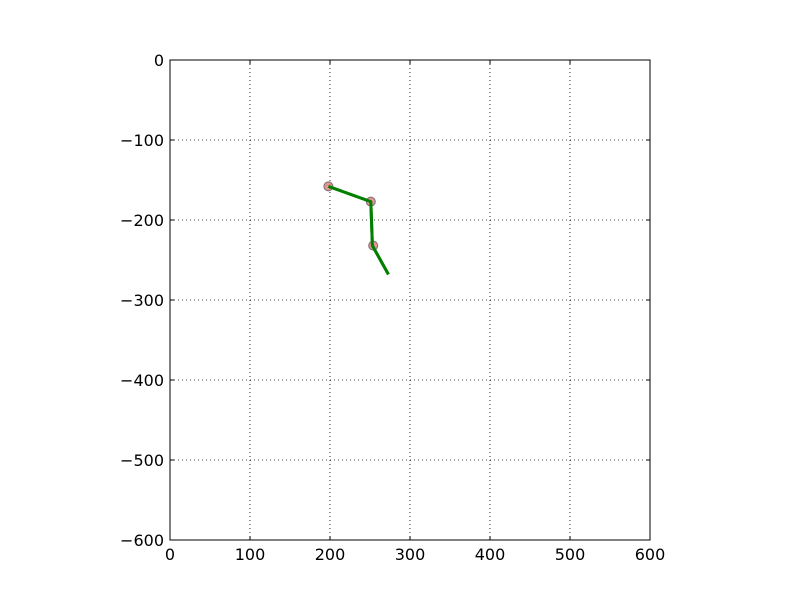  What do you see at coordinates (170, 554) in the screenshot?
I see `x-tick-label: 0` at bounding box center [170, 554].